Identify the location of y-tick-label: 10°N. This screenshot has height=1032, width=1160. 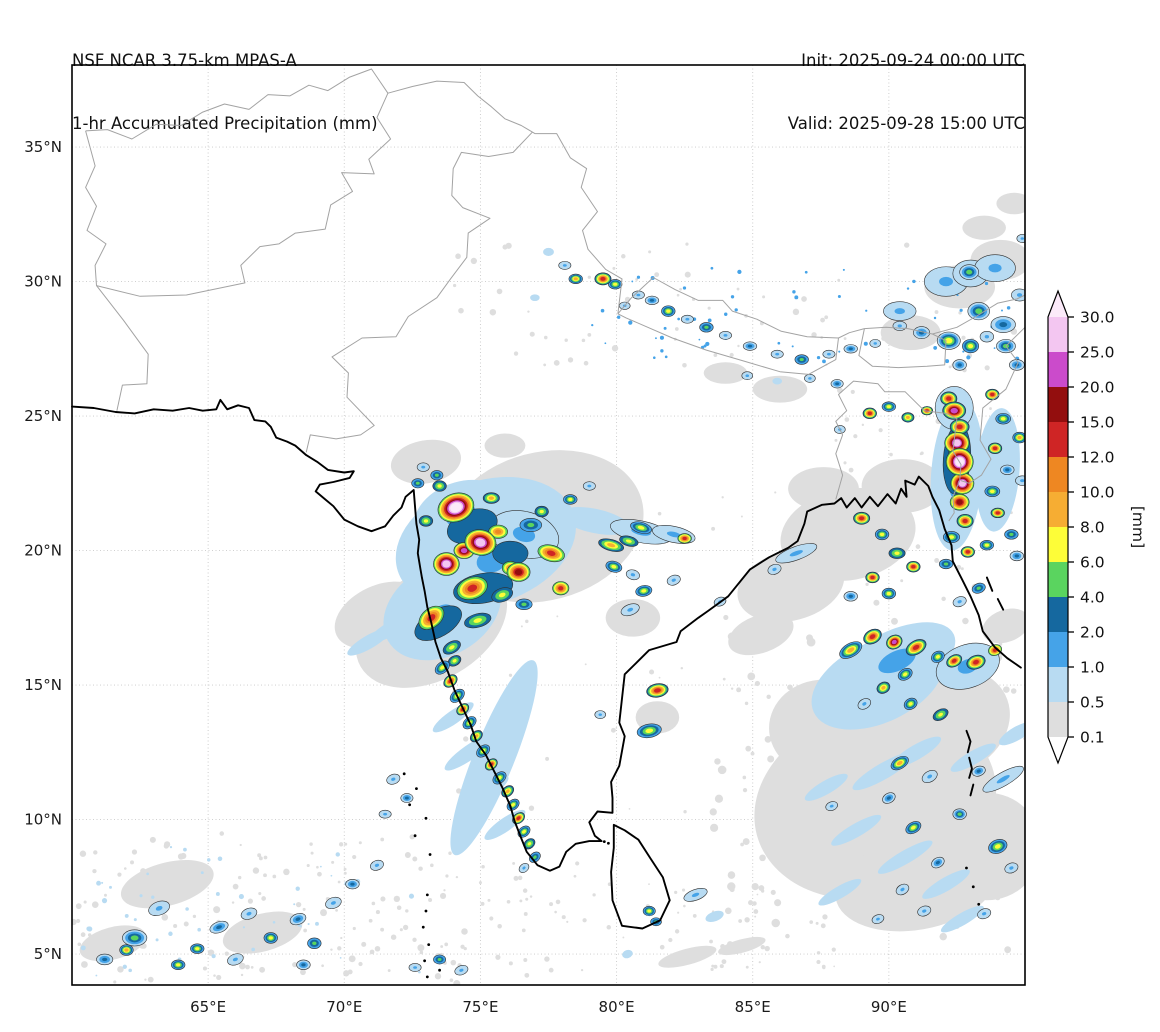
(43, 820).